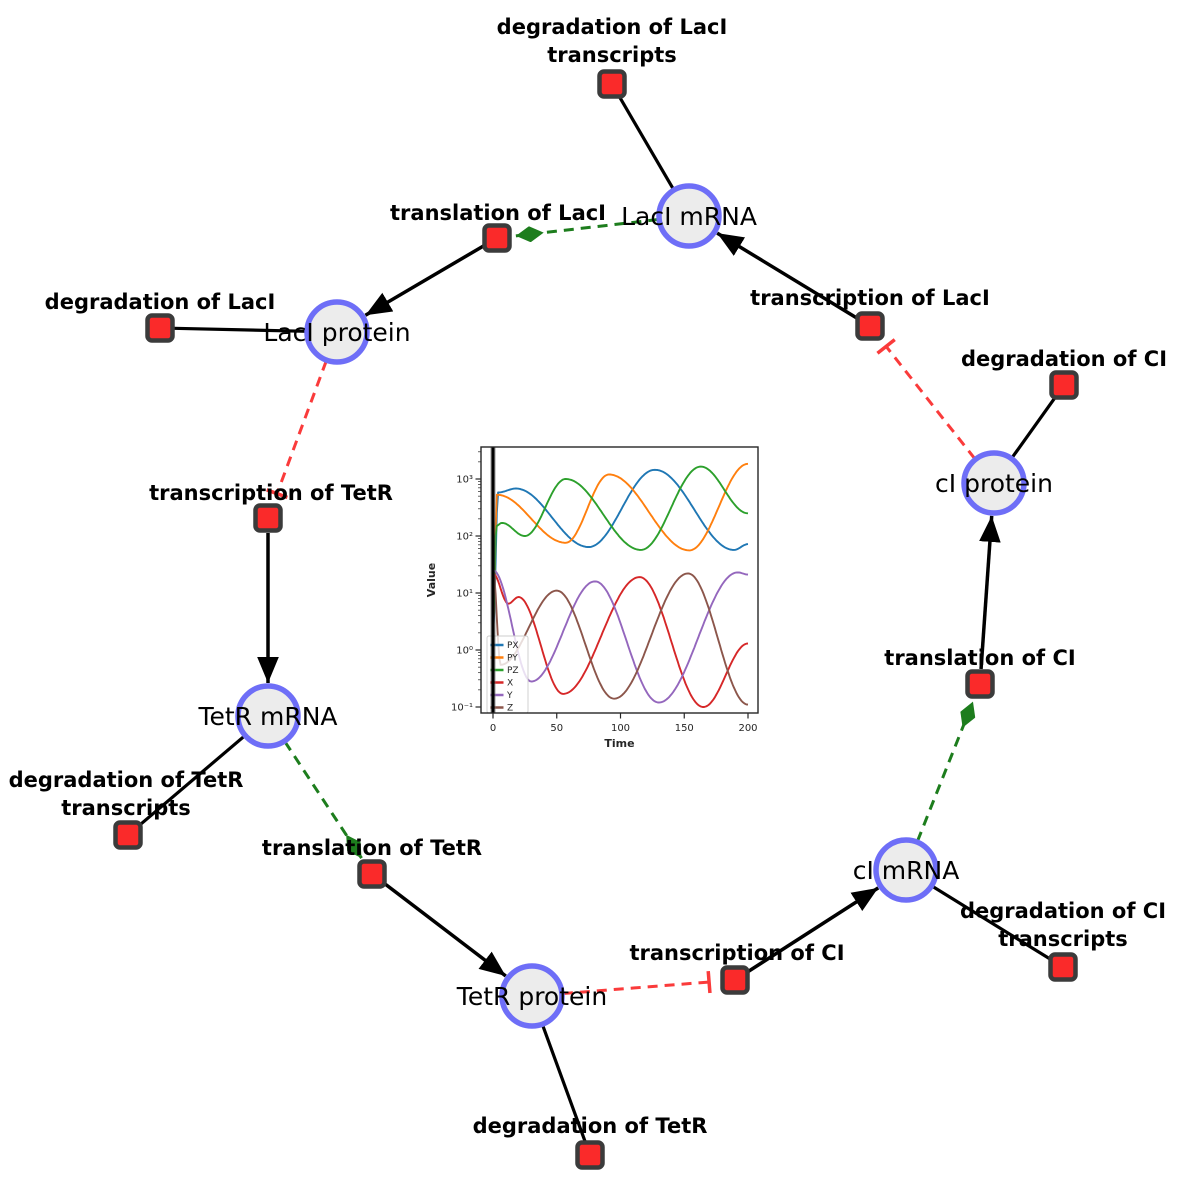 Image resolution: width=1189 pixels, height=1204 pixels. I want to click on reaction-node-translation-laci, so click(497, 238).